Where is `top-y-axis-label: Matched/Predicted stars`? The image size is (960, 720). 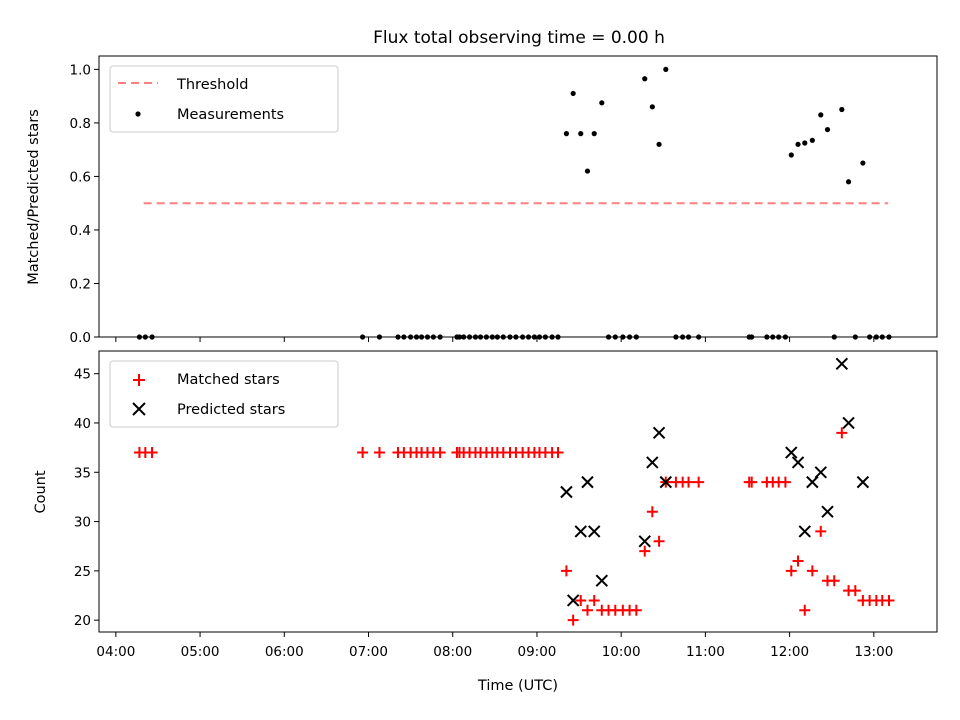 top-y-axis-label: Matched/Predicted stars is located at coordinates (34, 197).